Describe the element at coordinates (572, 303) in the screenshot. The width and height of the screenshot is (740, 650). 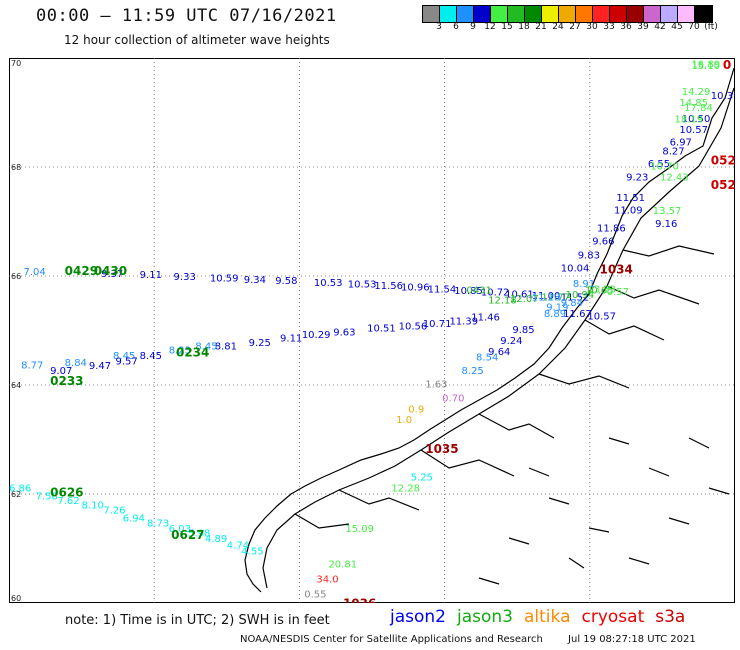
I see `swh-value: 9.84` at that location.